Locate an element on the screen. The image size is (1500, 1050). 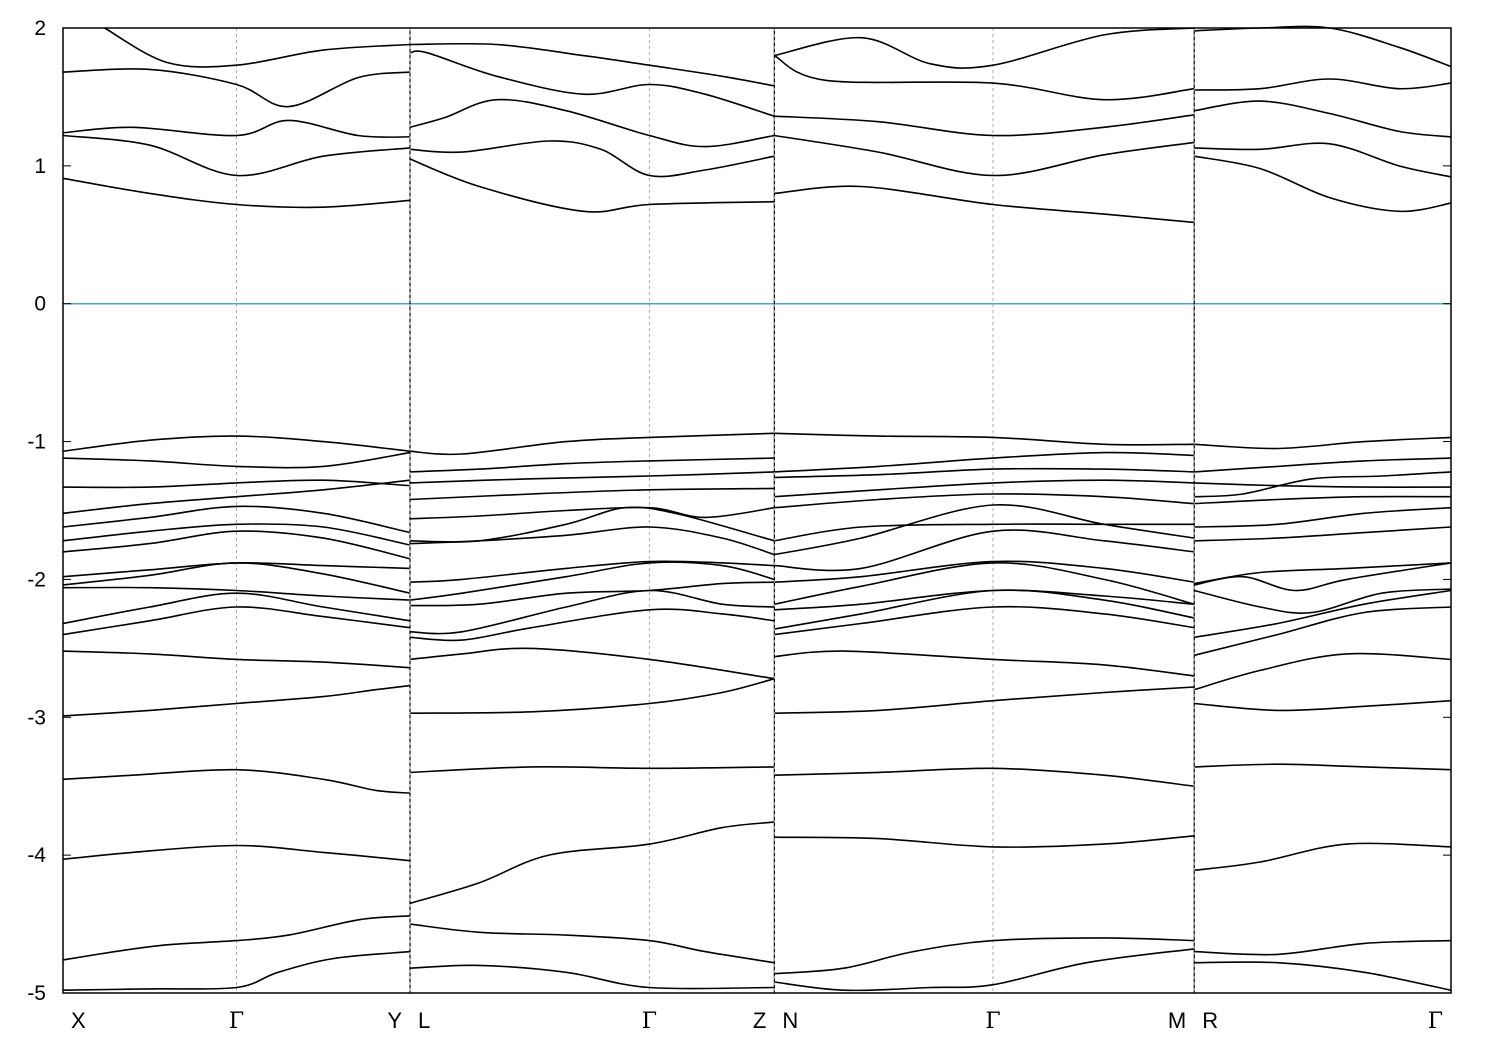
kpoint-label-9: R is located at coordinates (1210, 1020).